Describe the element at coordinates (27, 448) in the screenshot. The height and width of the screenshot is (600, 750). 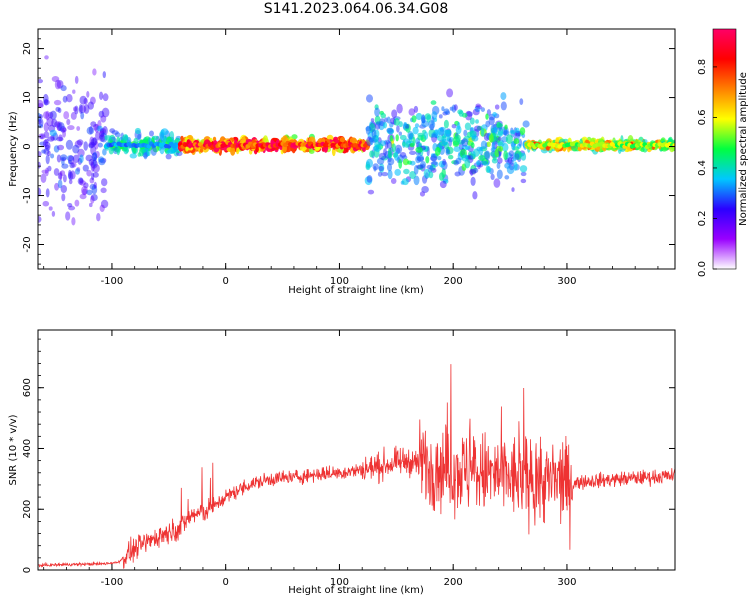
I see `snr-y-tick-label: 400` at that location.